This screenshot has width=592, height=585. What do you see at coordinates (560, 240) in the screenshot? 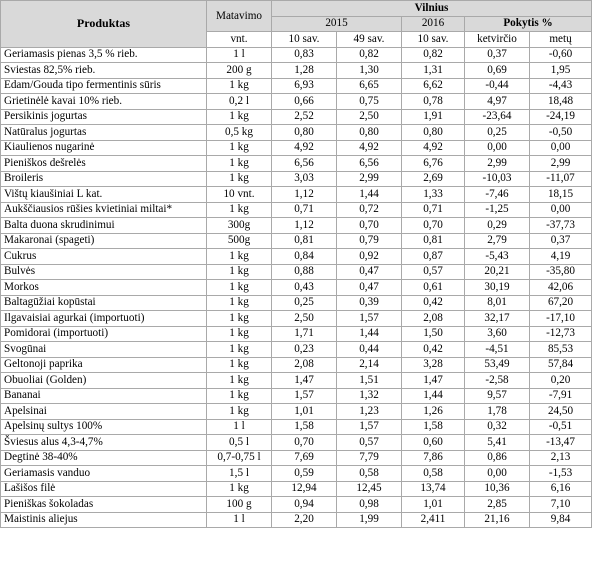
I see `change-year-cell: 0,37` at bounding box center [560, 240].